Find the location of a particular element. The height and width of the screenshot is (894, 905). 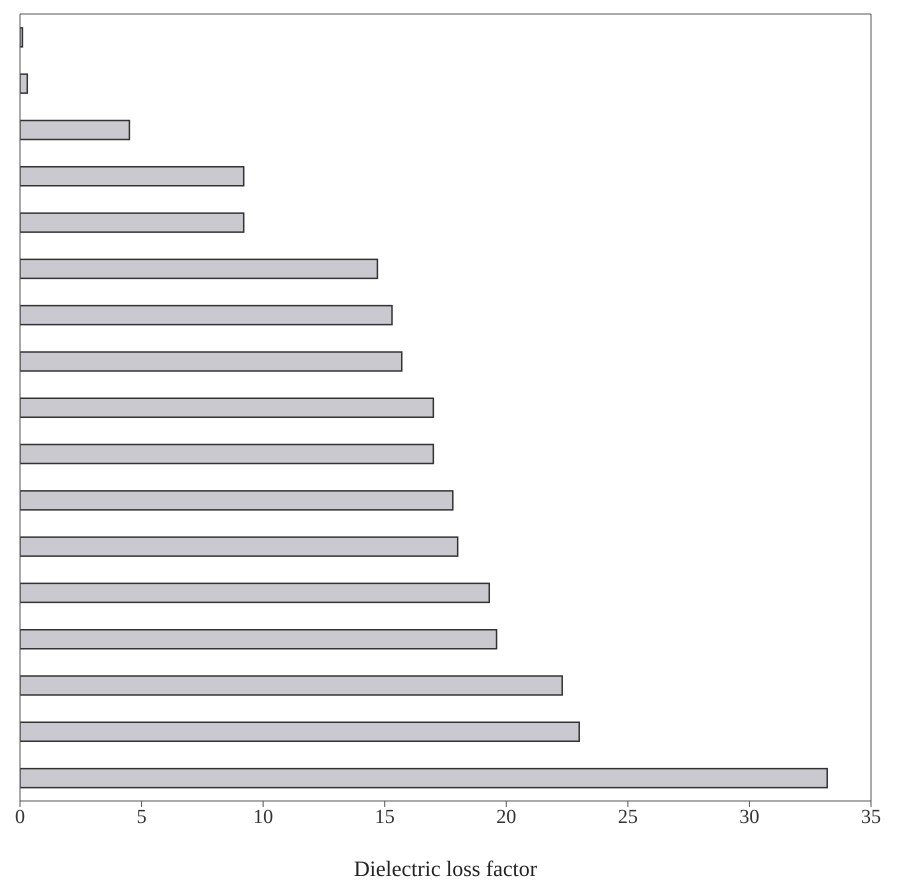

x-tick-label: 25 is located at coordinates (628, 817).